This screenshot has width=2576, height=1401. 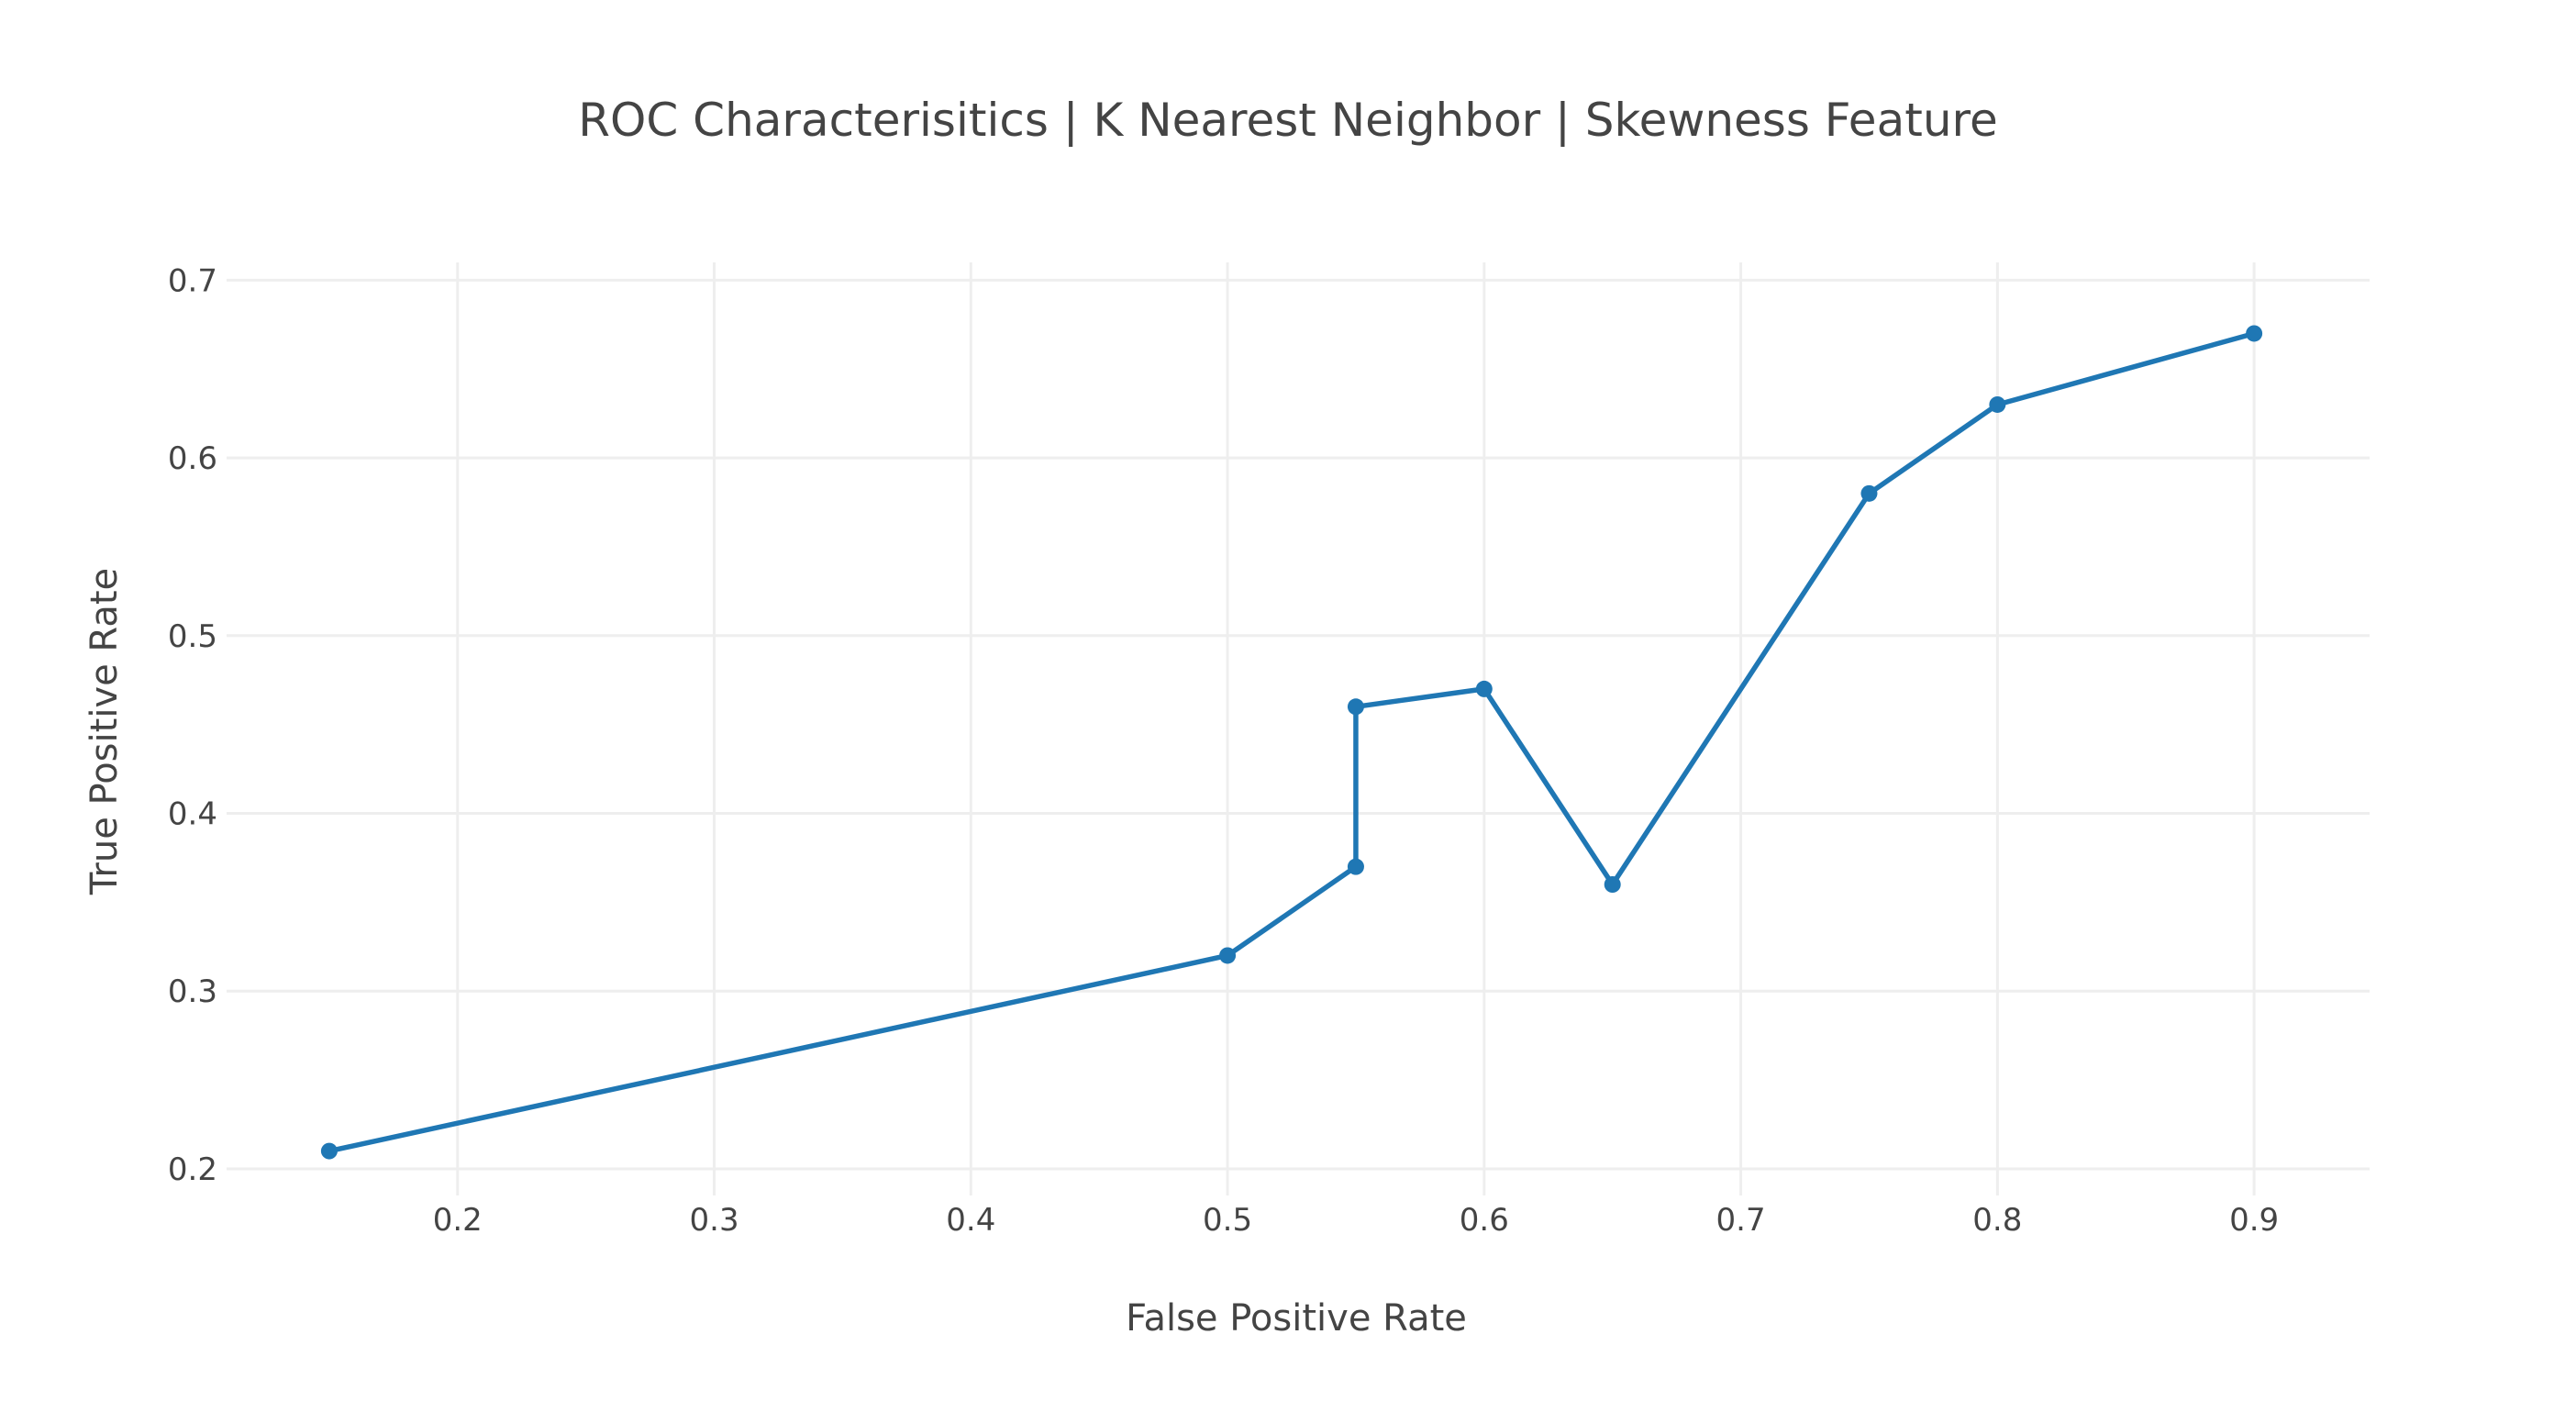 What do you see at coordinates (1741, 1220) in the screenshot?
I see `x-tick-label: 0.7` at bounding box center [1741, 1220].